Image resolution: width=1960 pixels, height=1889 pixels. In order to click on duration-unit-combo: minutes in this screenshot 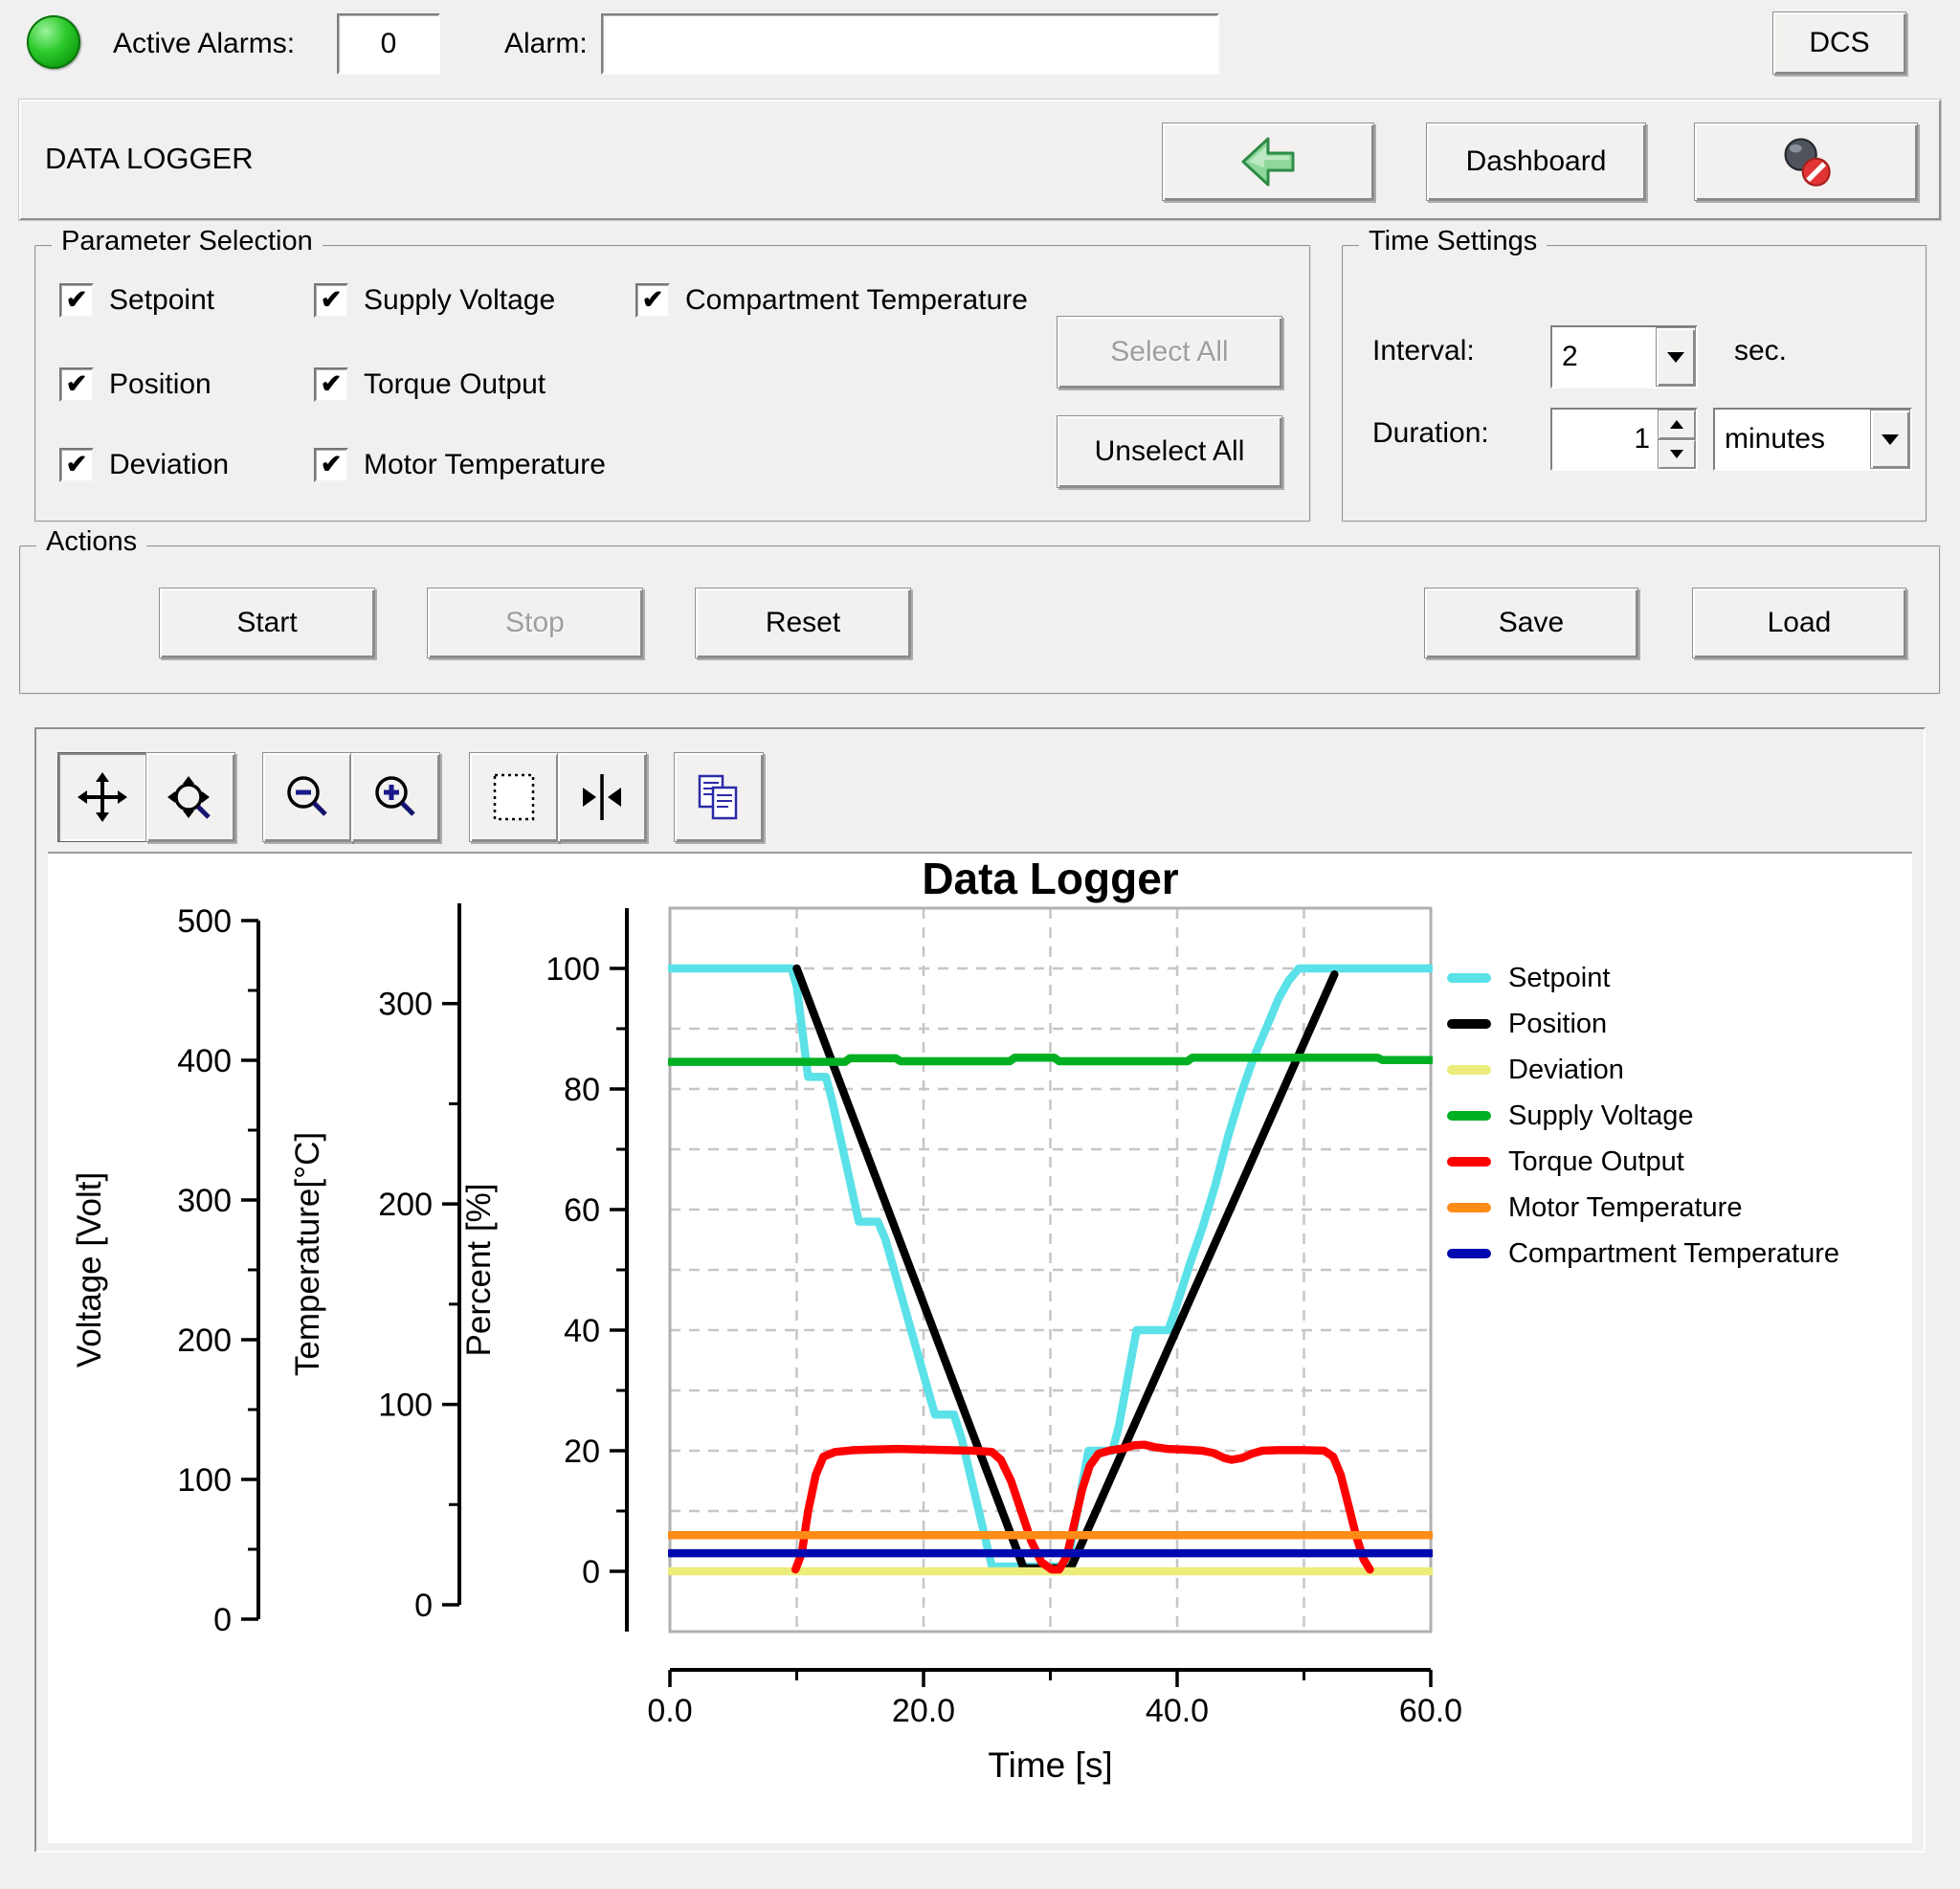, I will do `click(1813, 439)`.